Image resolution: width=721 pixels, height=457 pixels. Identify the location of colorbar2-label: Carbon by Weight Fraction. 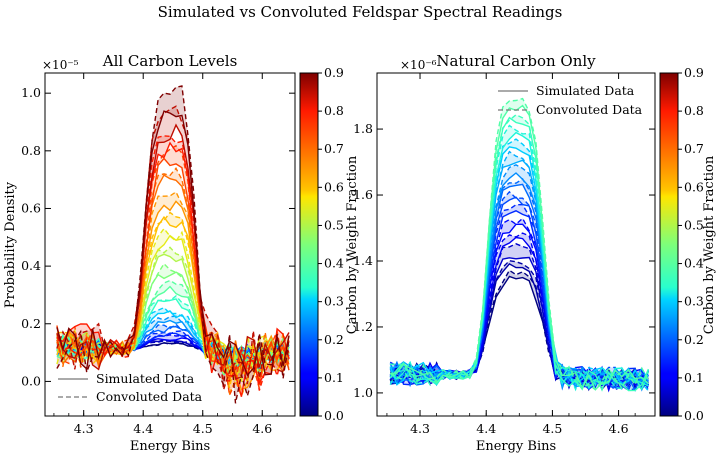
(709, 244).